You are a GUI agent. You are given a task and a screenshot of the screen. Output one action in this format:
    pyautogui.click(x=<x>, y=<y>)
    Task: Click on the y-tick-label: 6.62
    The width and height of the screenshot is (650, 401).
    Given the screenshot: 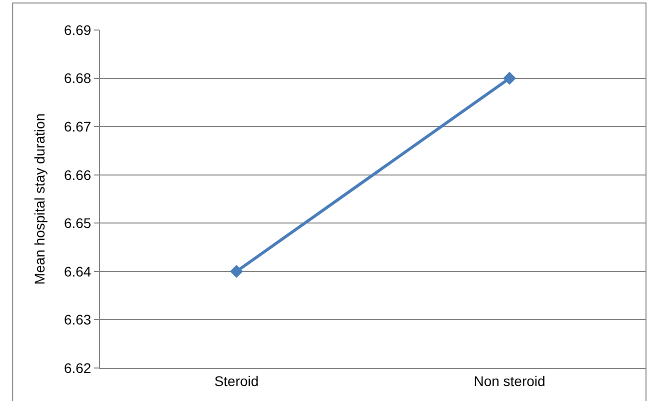 What is the action you would take?
    pyautogui.click(x=78, y=368)
    